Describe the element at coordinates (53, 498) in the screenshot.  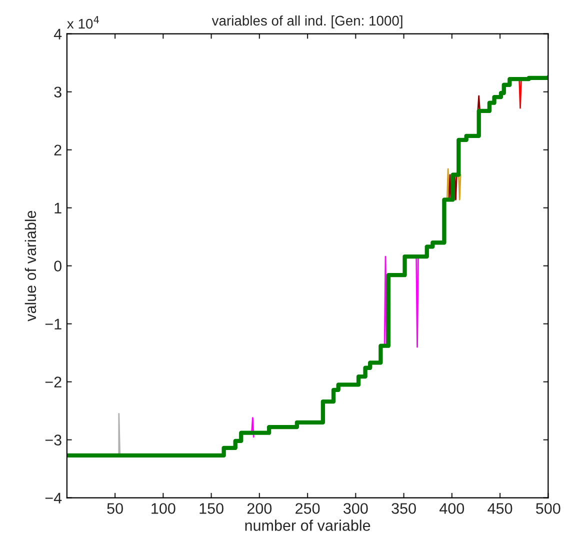
I see `y-tick-label: −4` at that location.